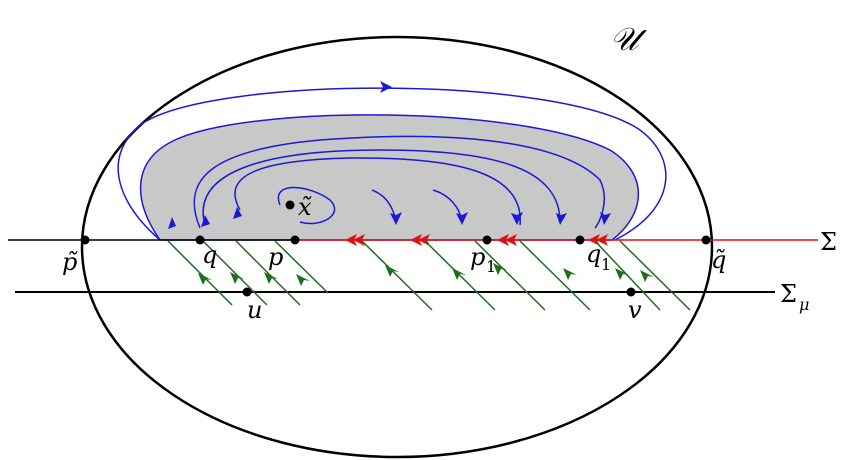 This screenshot has width=843, height=460. What do you see at coordinates (389, 218) in the screenshot?
I see `orbit-arrows` at bounding box center [389, 218].